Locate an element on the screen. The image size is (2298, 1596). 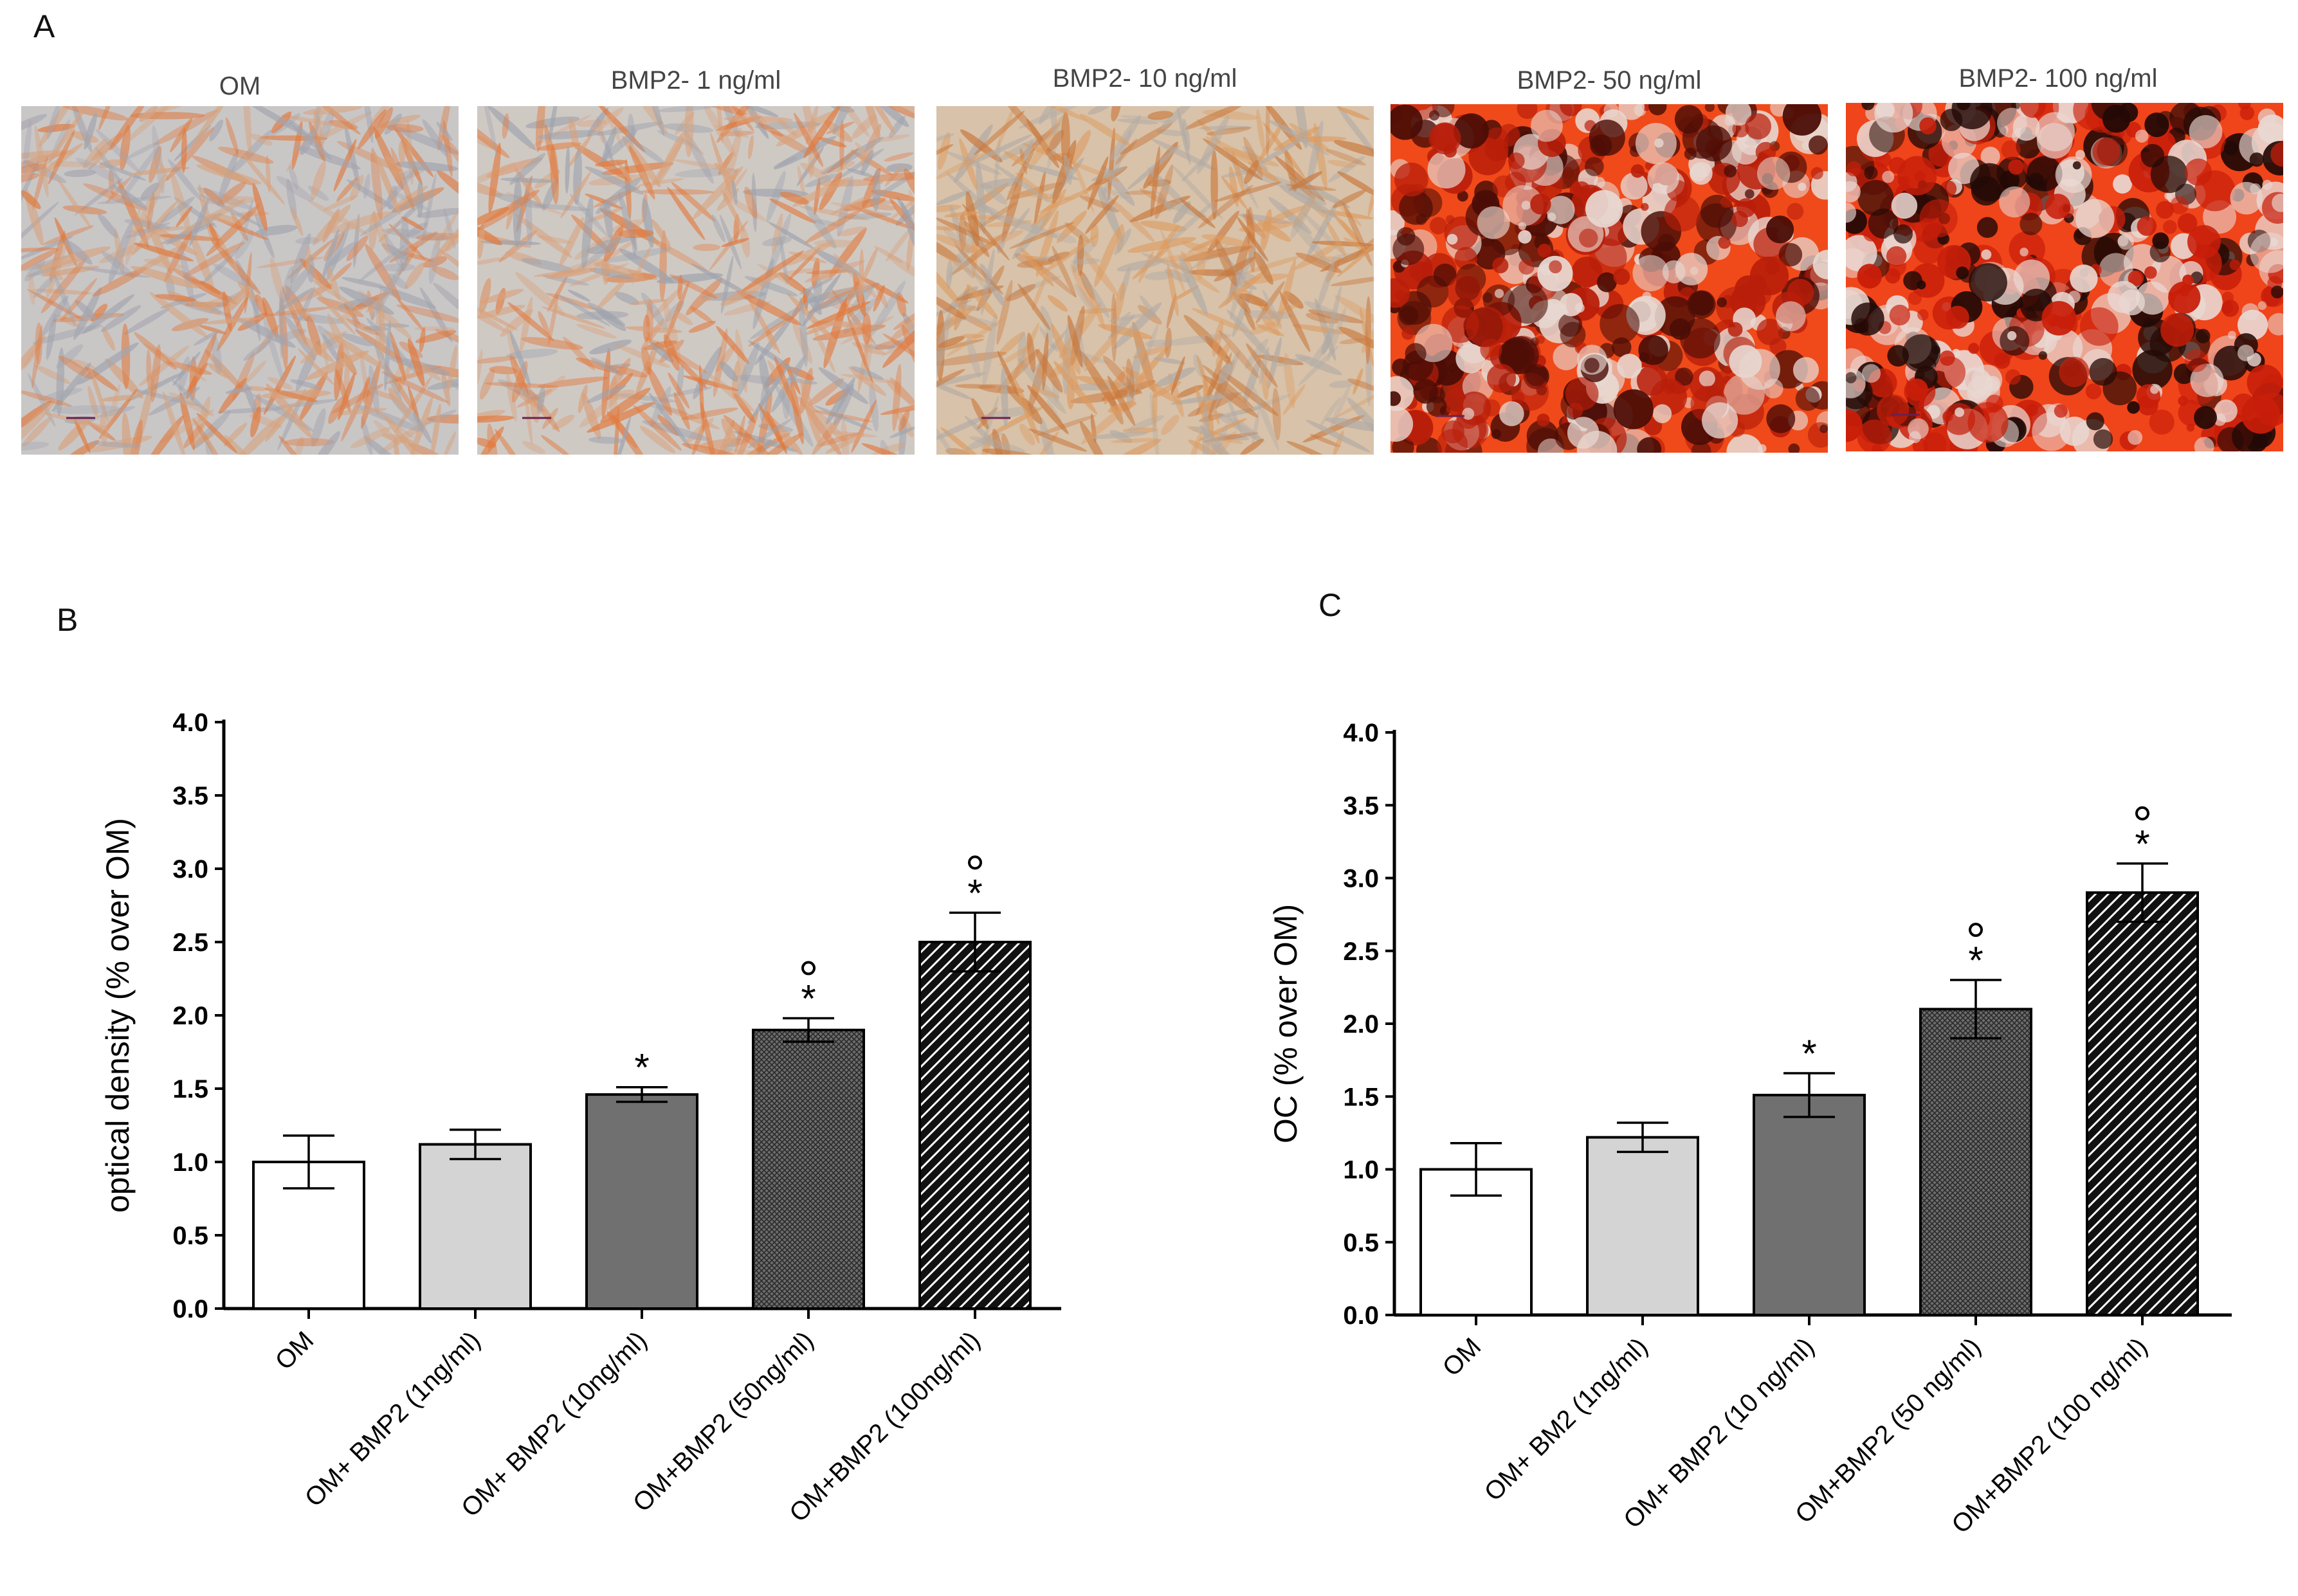
micrograph-om is located at coordinates (240, 281).